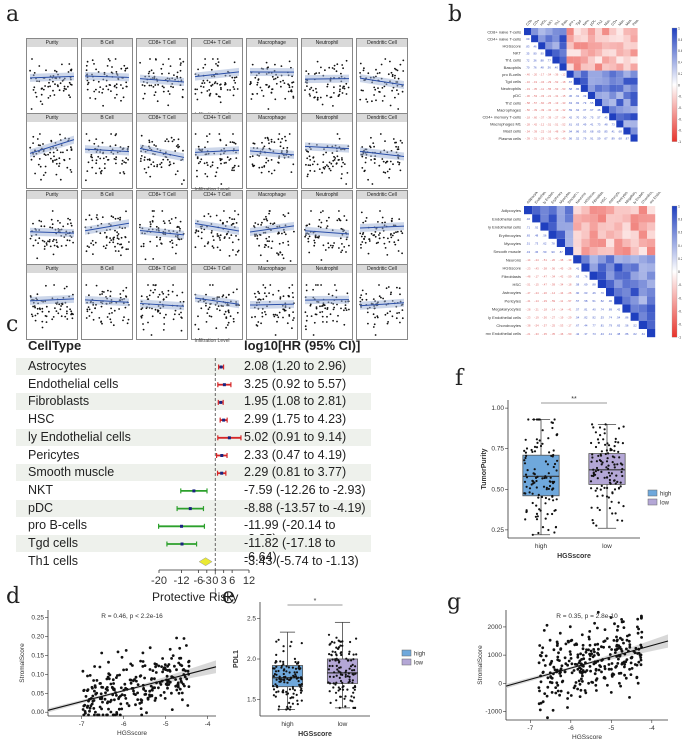 The width and height of the screenshot is (685, 744). I want to click on heatmap-row-label: pDC, so click(517, 95).